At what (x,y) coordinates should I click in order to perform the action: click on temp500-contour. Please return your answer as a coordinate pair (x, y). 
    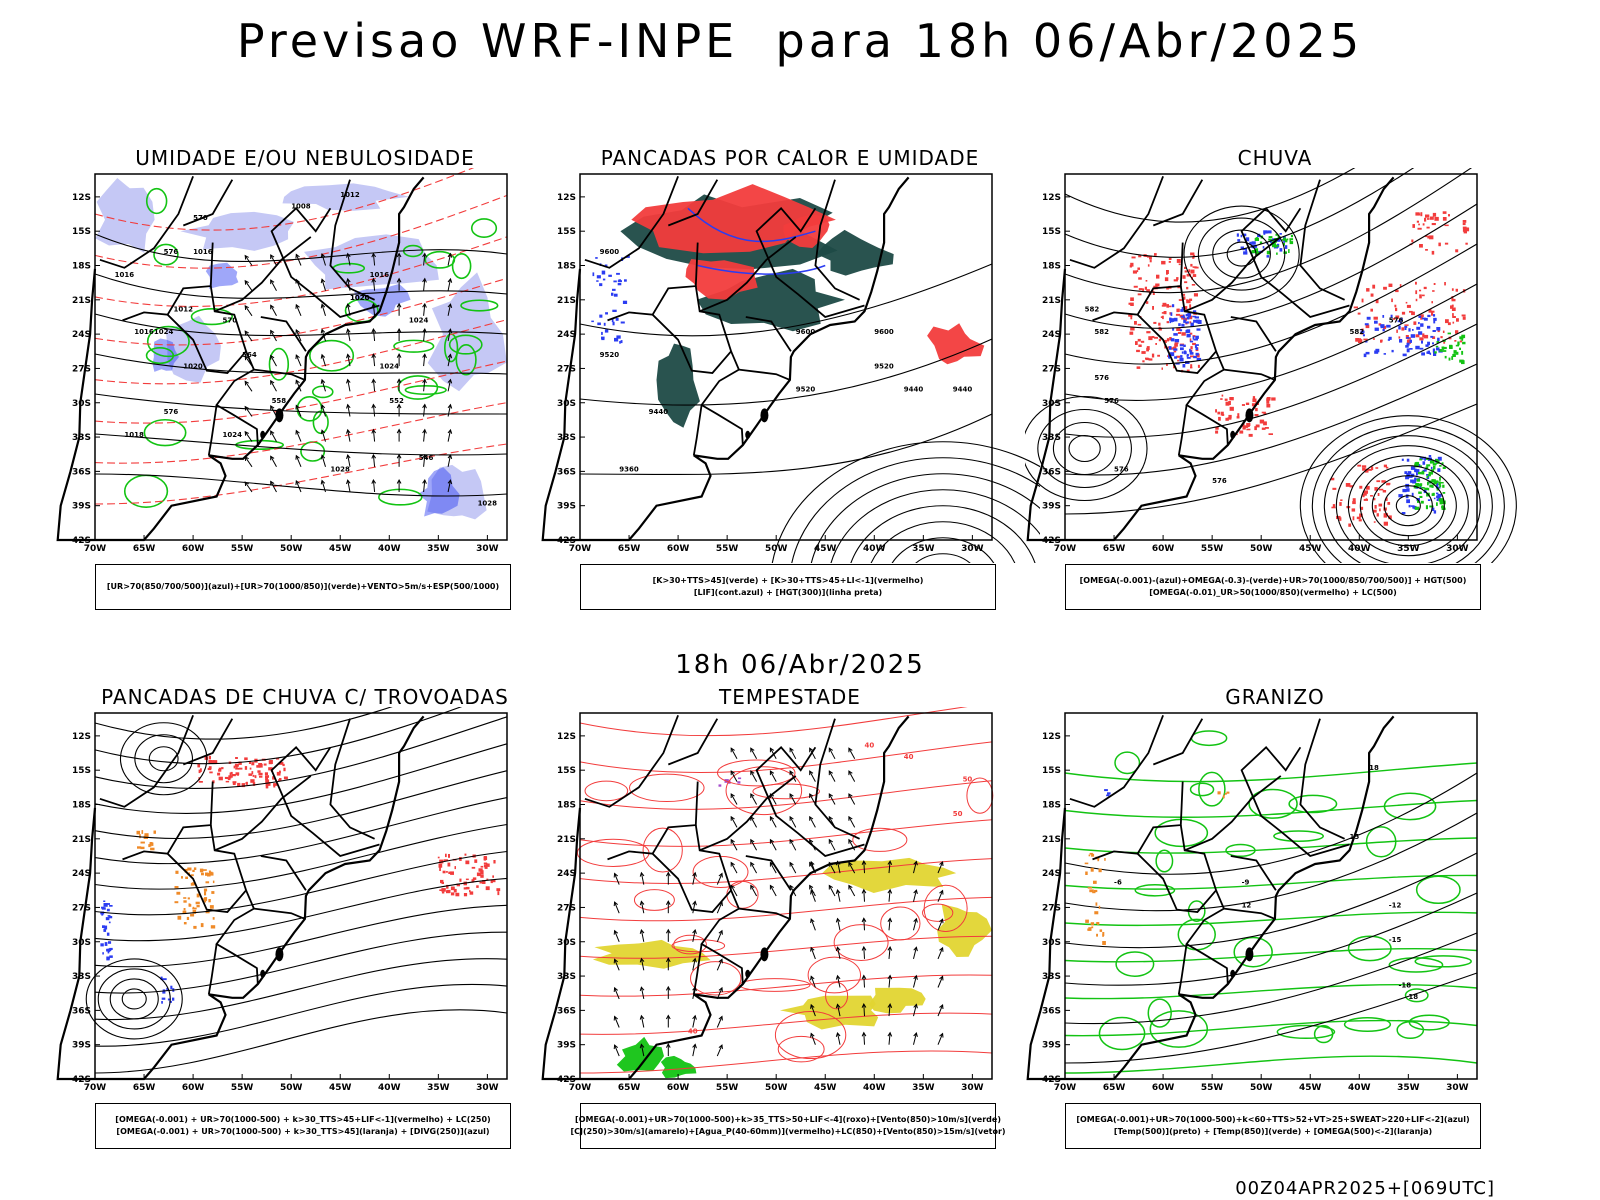
    Looking at the image, I should click on (1271, 900).